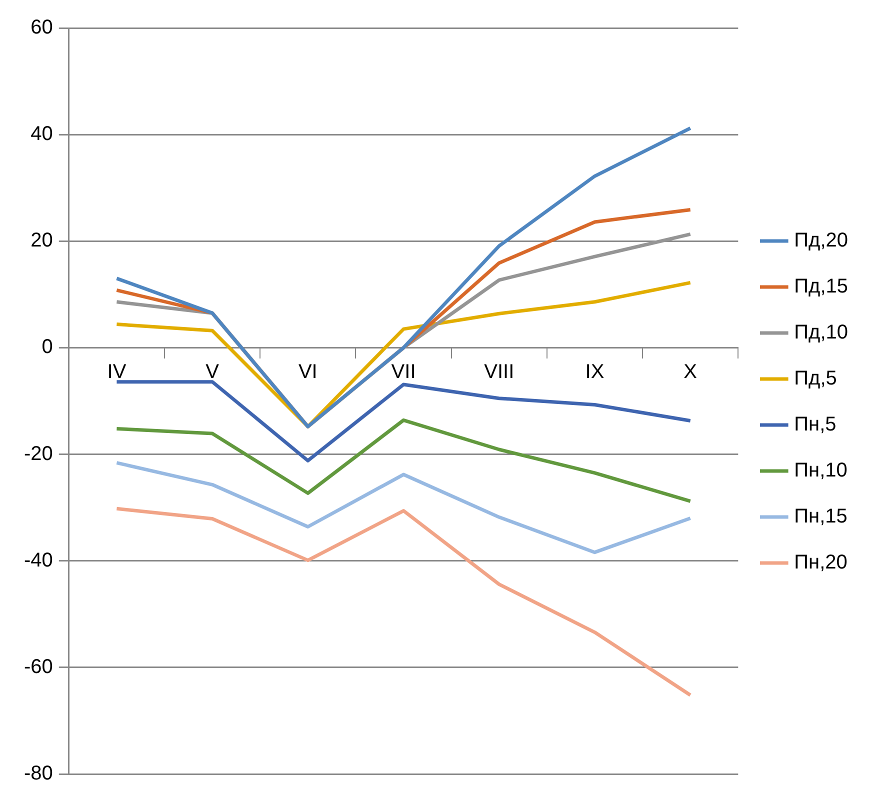 This screenshot has height=800, width=872. What do you see at coordinates (41, 27) in the screenshot?
I see `y-tick-label: 60` at bounding box center [41, 27].